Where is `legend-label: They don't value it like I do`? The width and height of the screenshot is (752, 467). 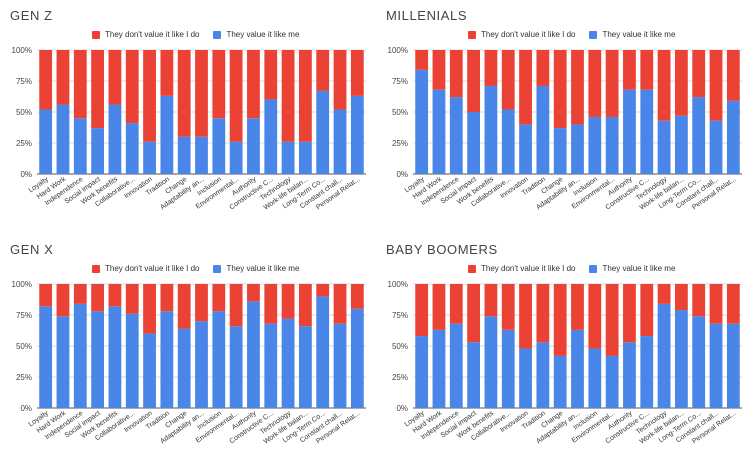
legend-label: They don't value it like I do is located at coordinates (528, 268).